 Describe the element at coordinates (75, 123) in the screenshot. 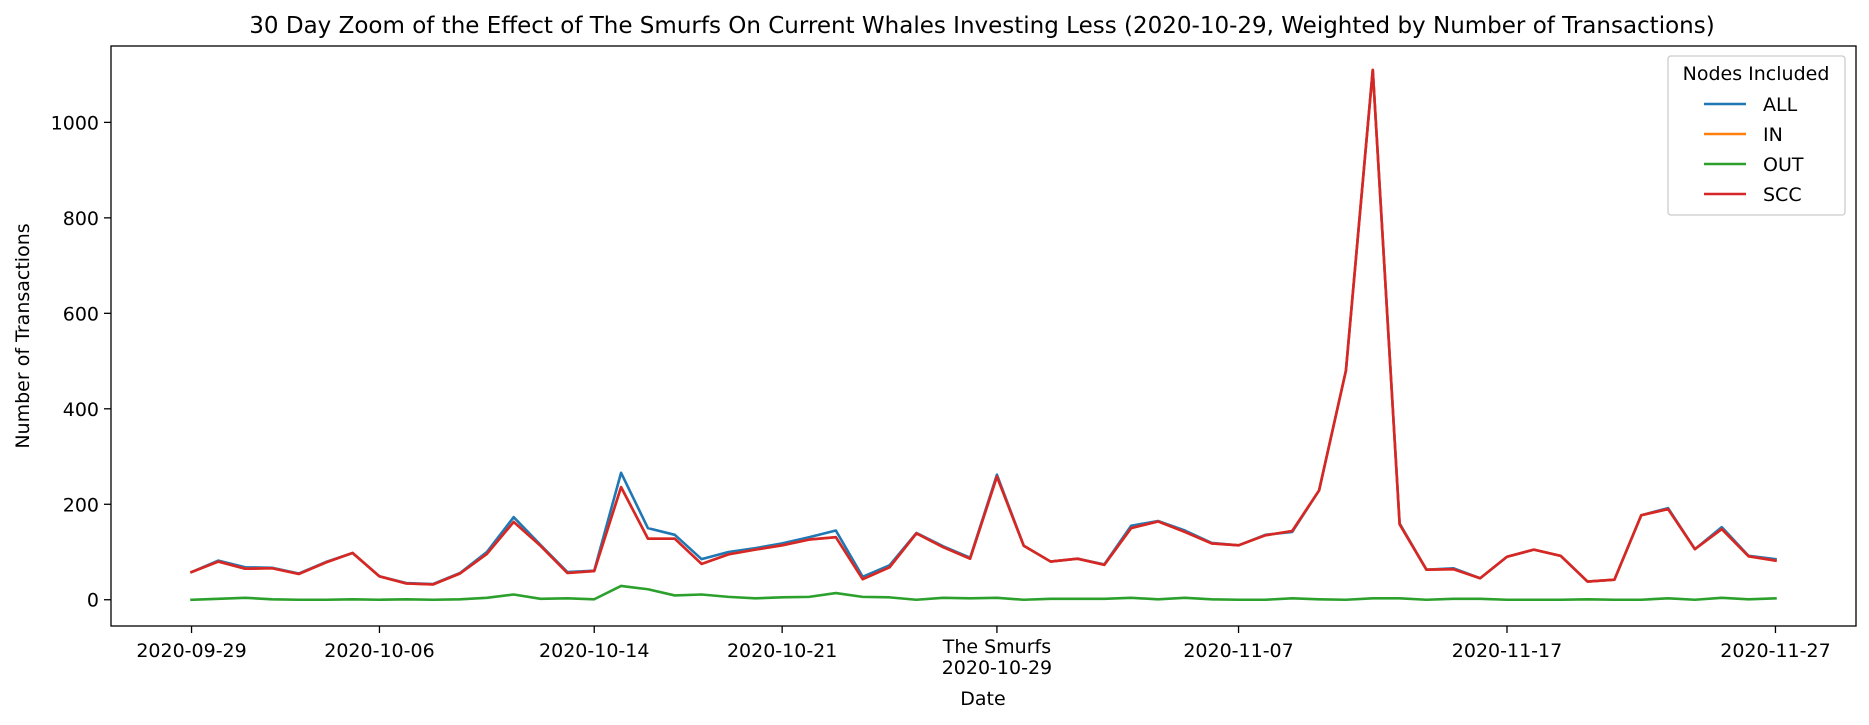

I see `y-tick-label: 1000` at that location.